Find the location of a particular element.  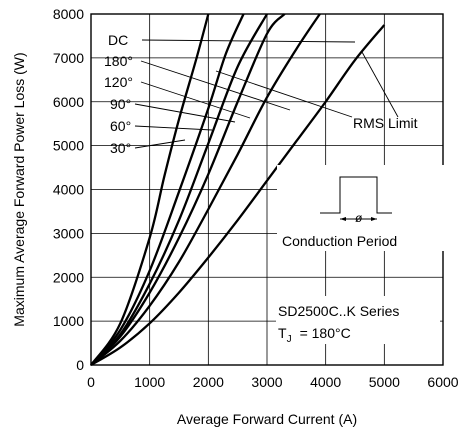

y-tick-label: 0 is located at coordinates (80, 365).